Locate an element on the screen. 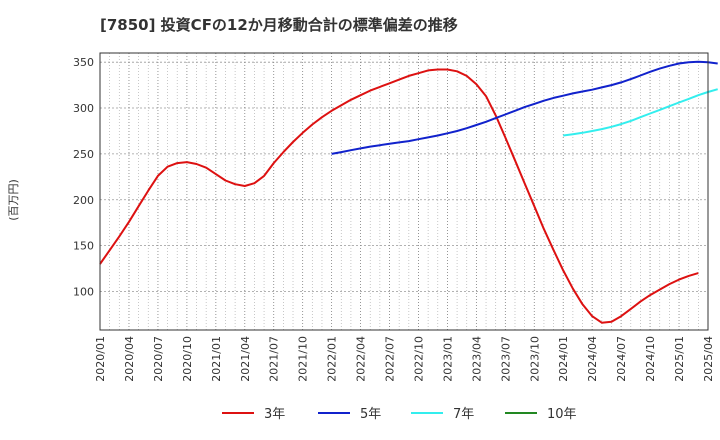  x-tick-label: 2020/07 is located at coordinates (158, 359).